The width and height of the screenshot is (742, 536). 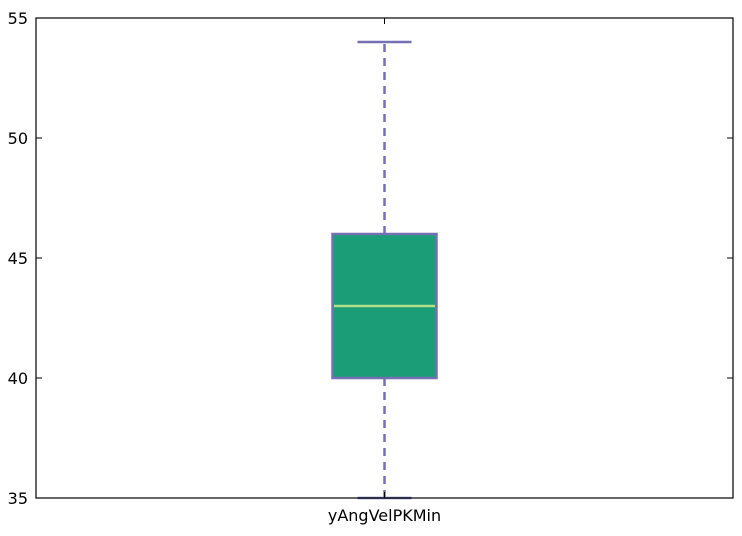 What do you see at coordinates (384, 515) in the screenshot?
I see `x-tick-label: yAngVelPKMin` at bounding box center [384, 515].